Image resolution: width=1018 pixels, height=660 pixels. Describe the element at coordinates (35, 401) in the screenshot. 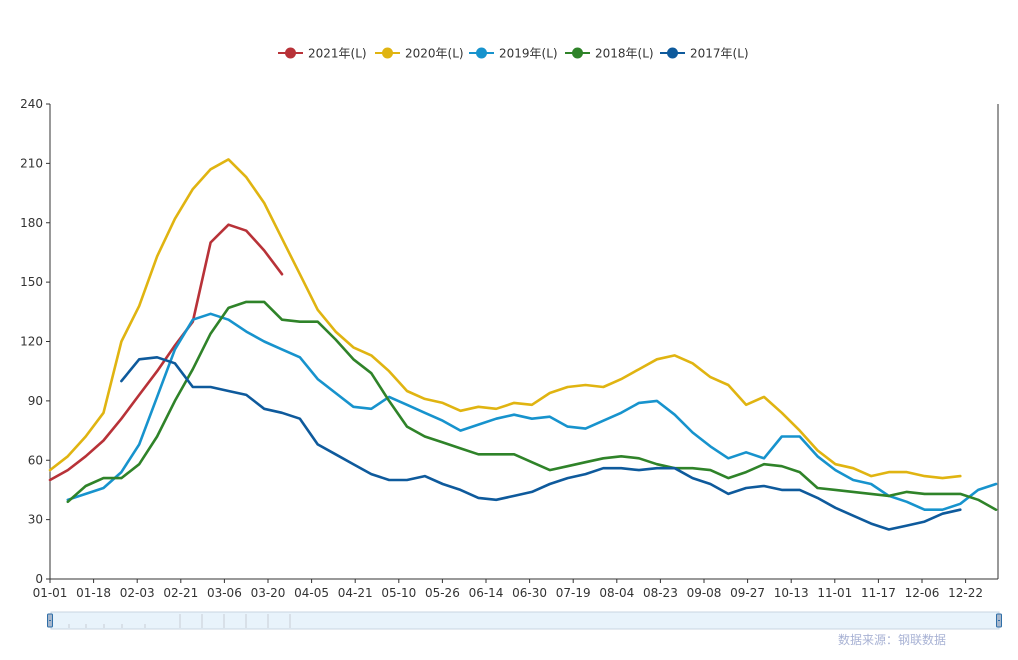

I see `y-tick-label: 90` at that location.